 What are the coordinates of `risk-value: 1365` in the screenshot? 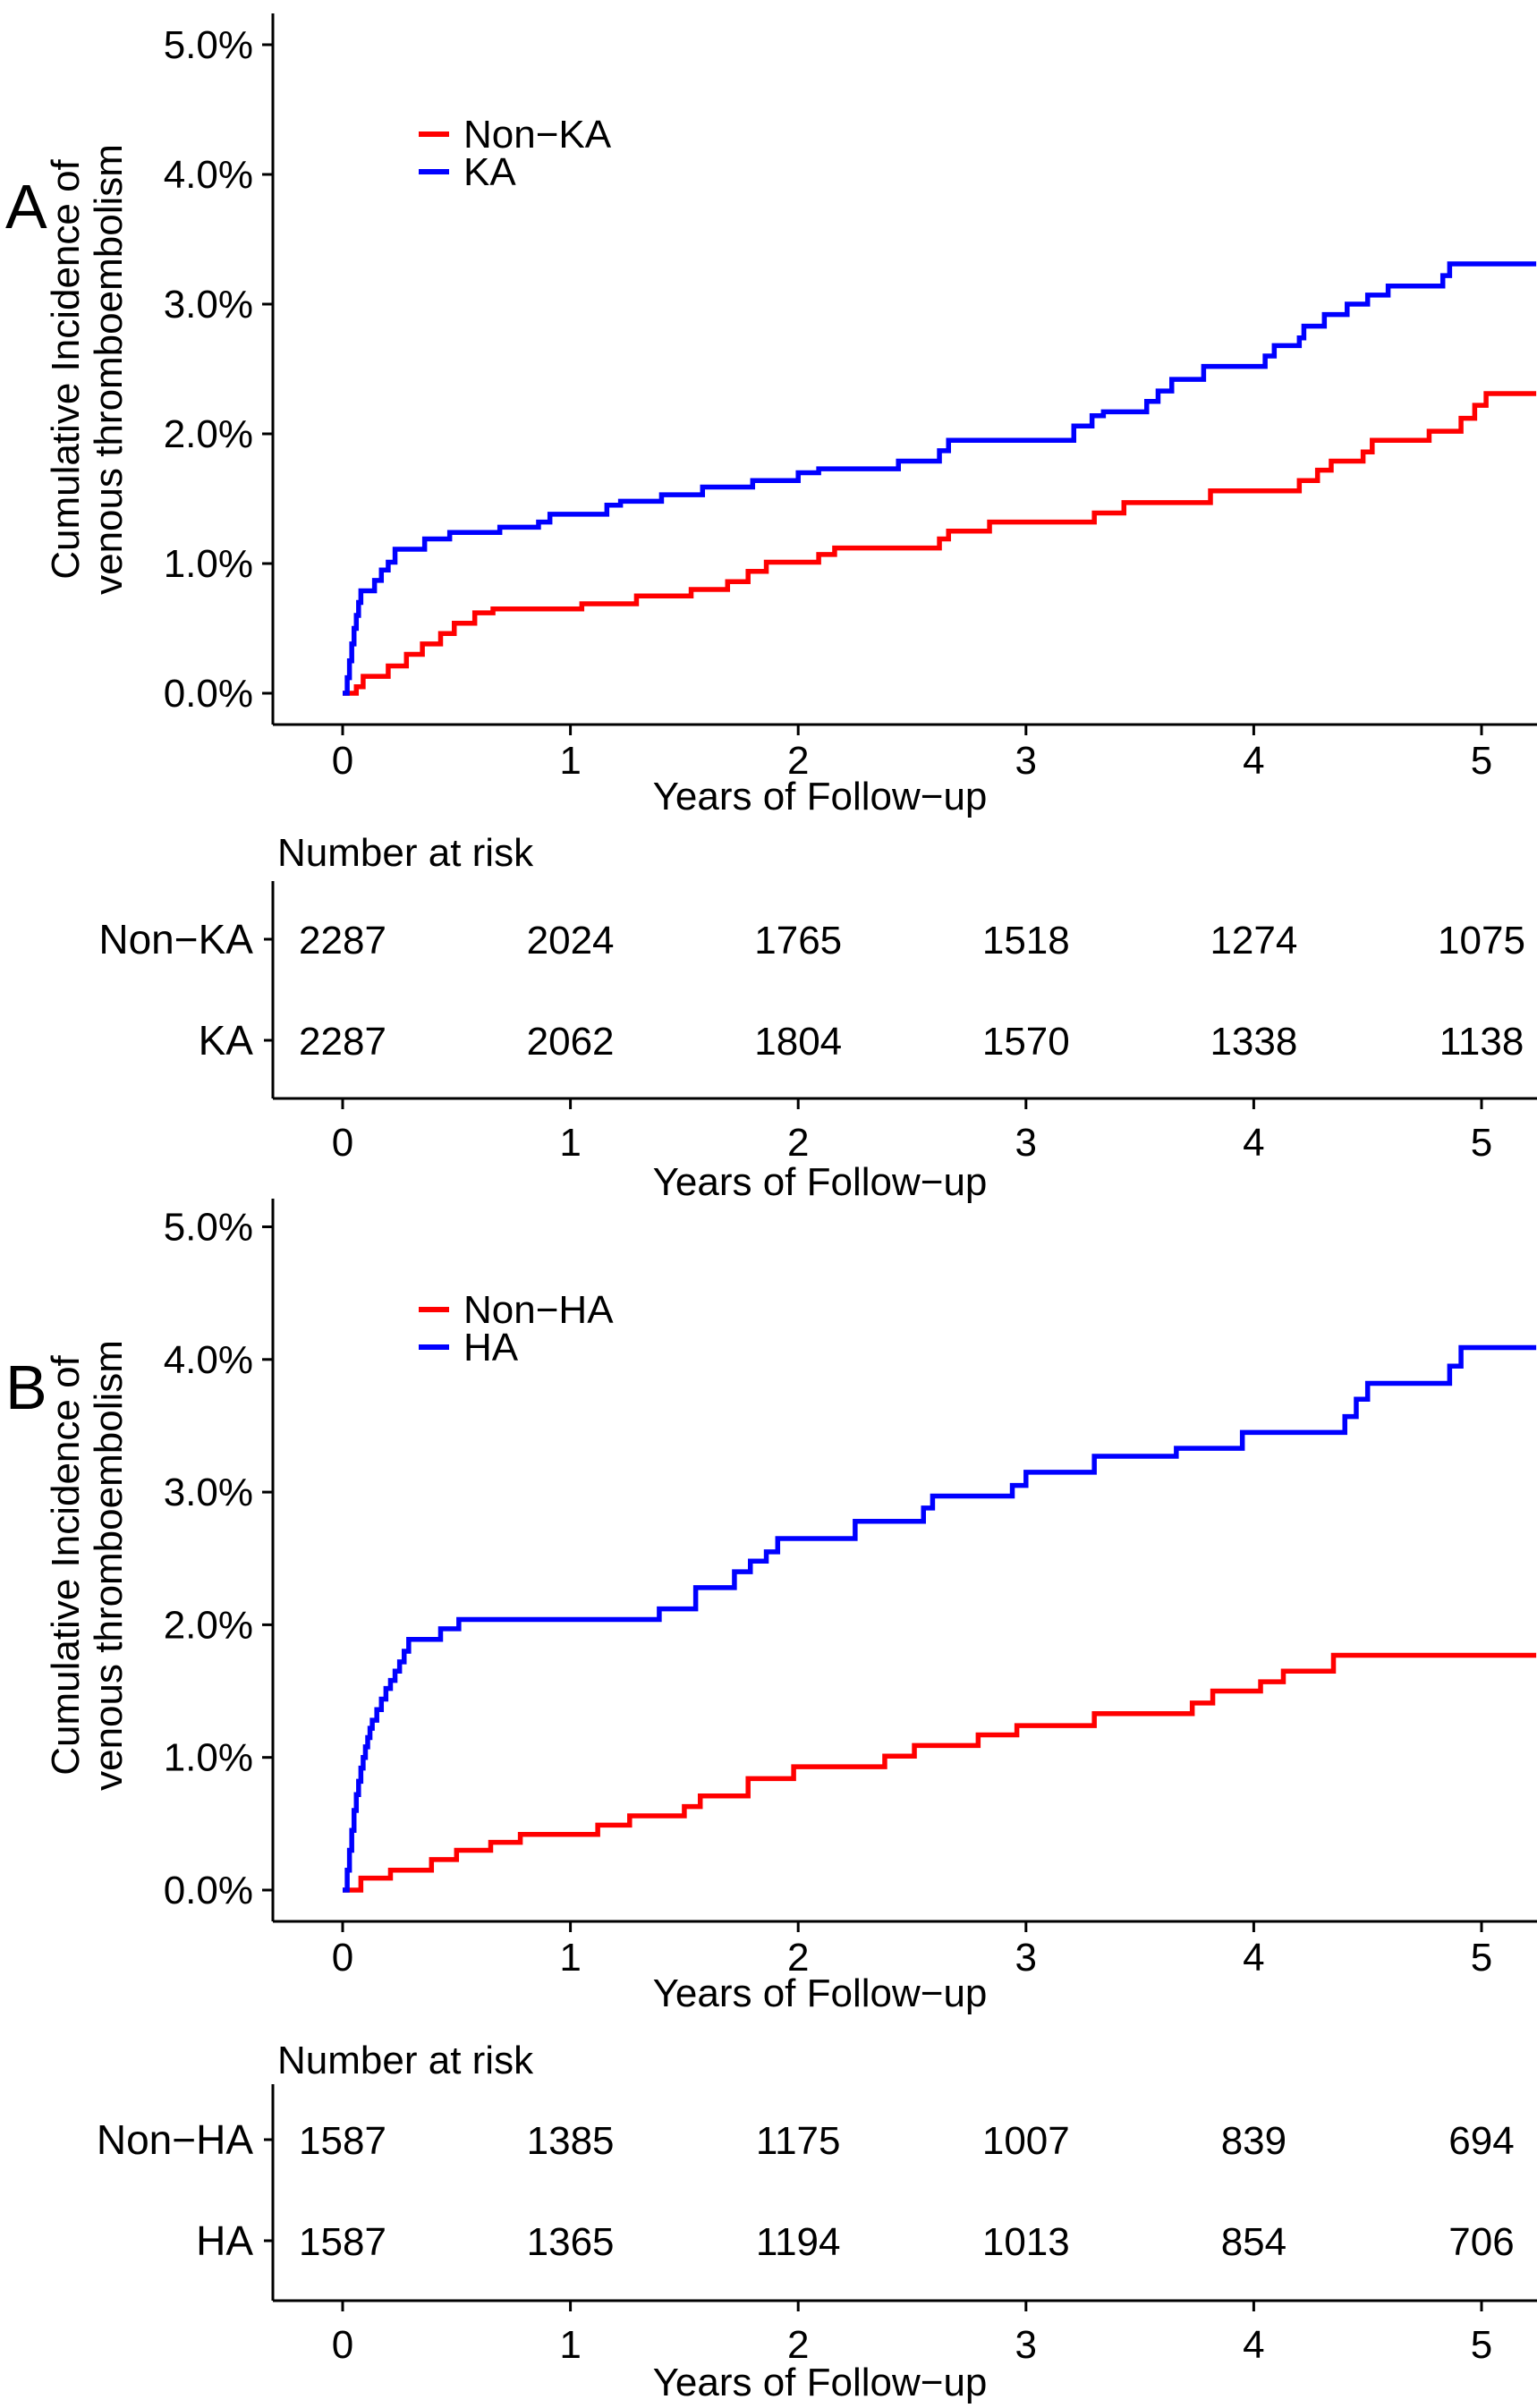 It's located at (571, 2242).